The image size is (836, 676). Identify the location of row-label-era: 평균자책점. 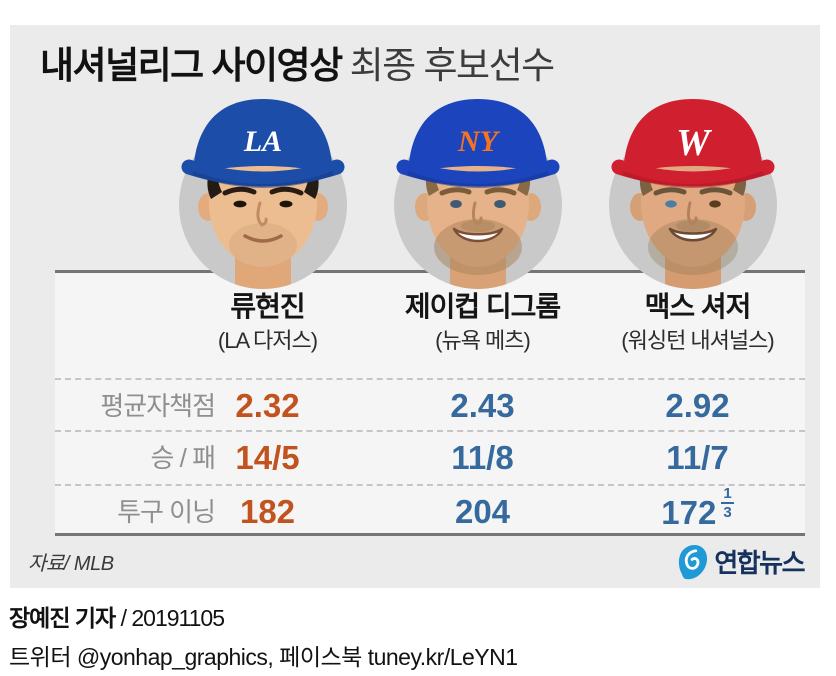
(158, 406).